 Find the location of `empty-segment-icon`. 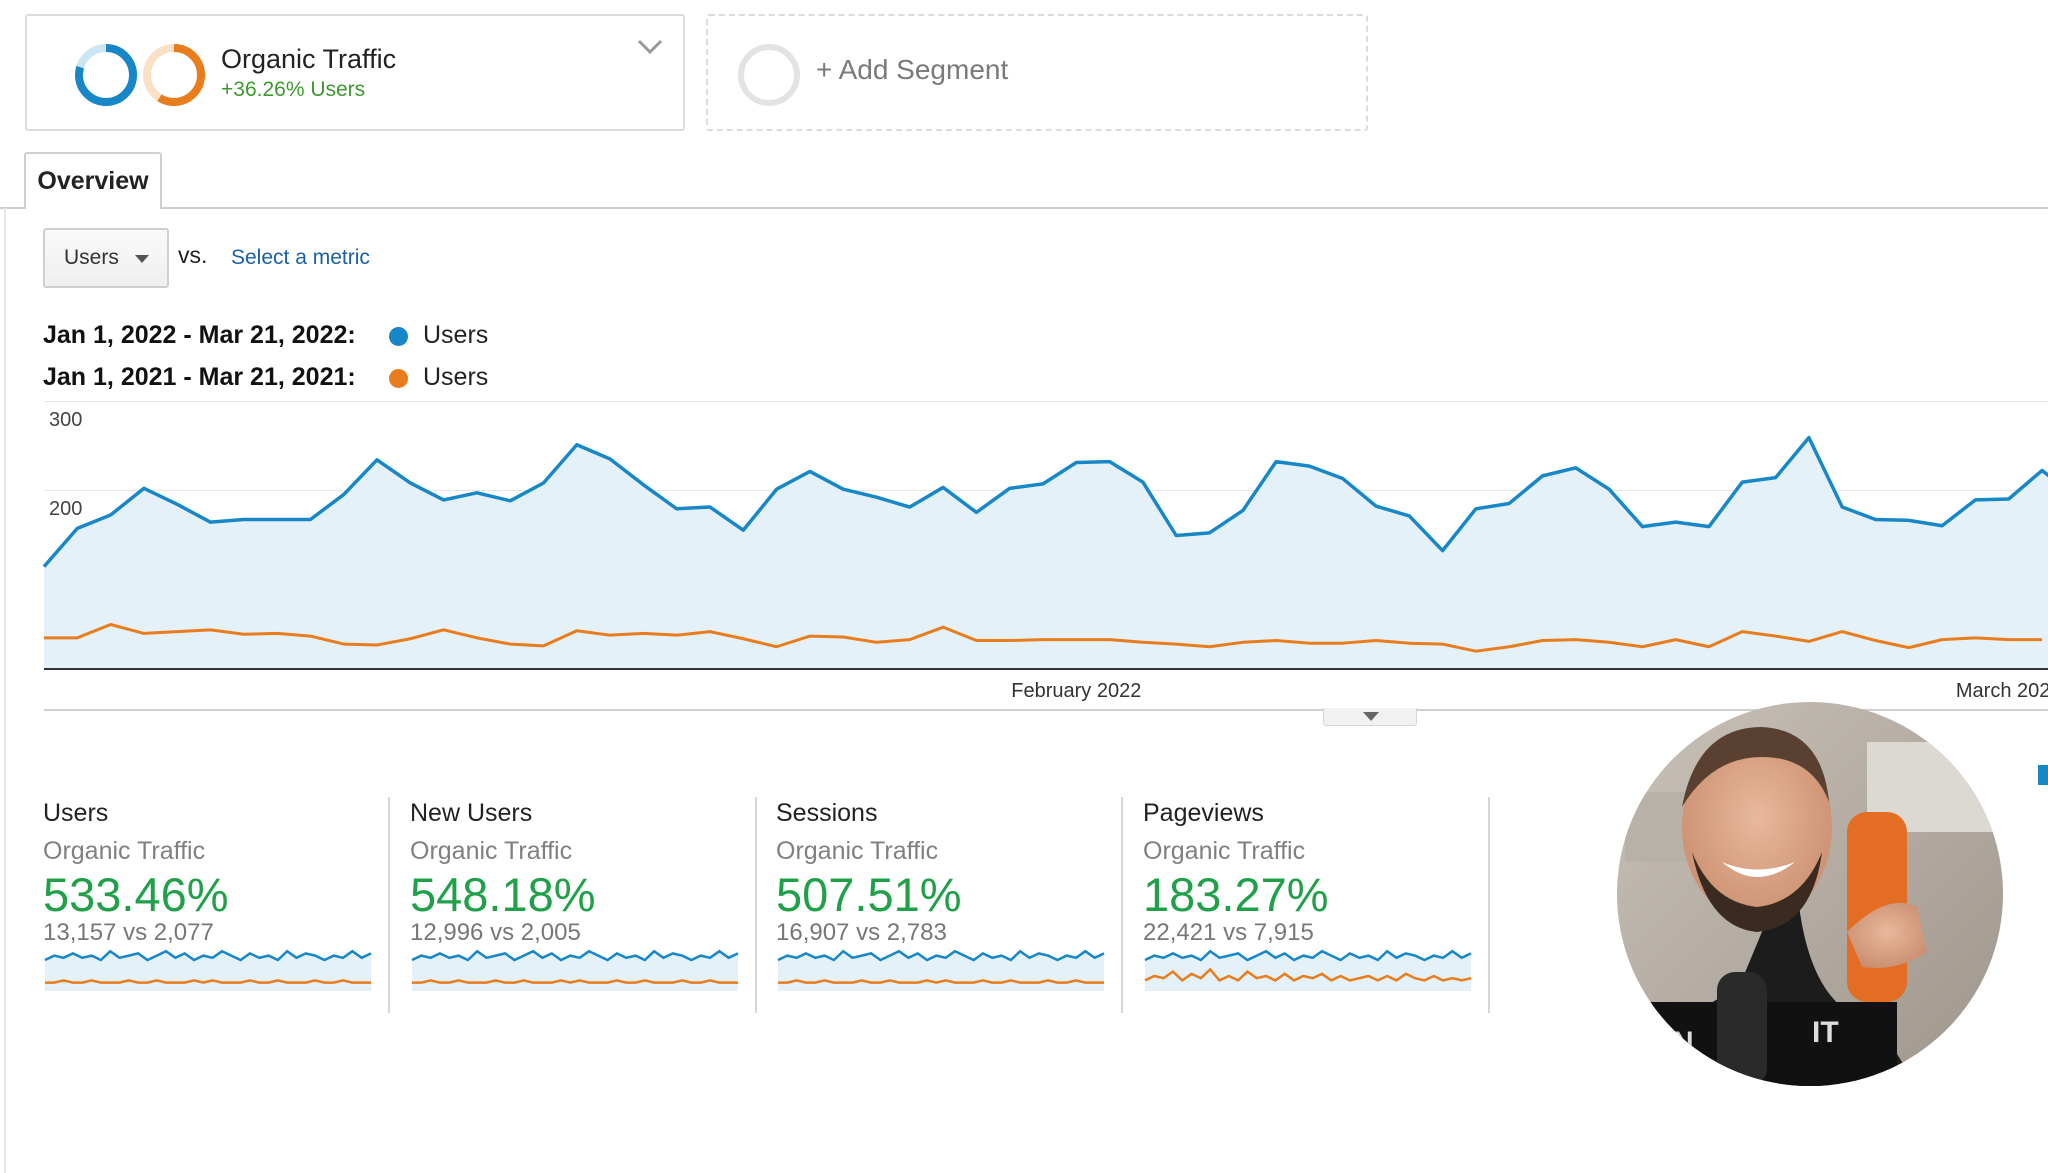

empty-segment-icon is located at coordinates (769, 75).